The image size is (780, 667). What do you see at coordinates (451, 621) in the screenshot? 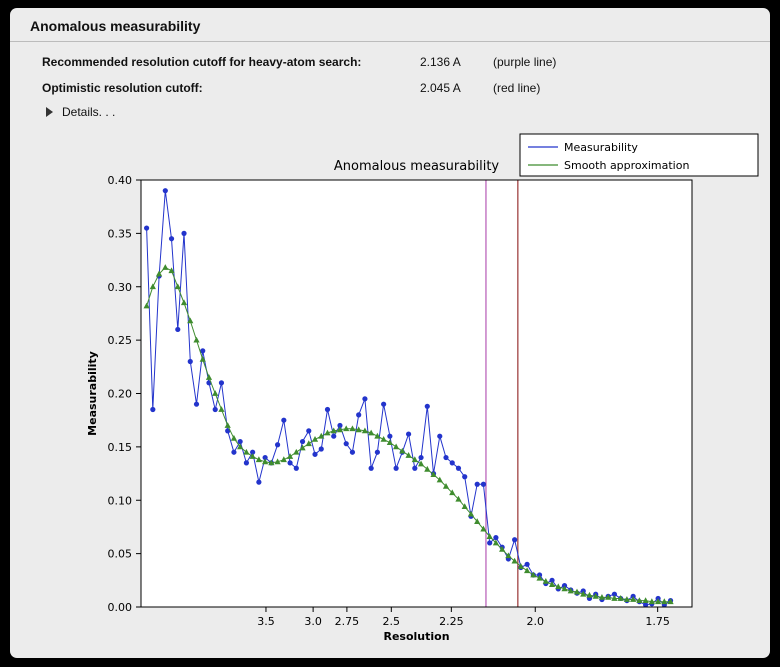
I see `x-tick-label: 2.25` at bounding box center [451, 621].